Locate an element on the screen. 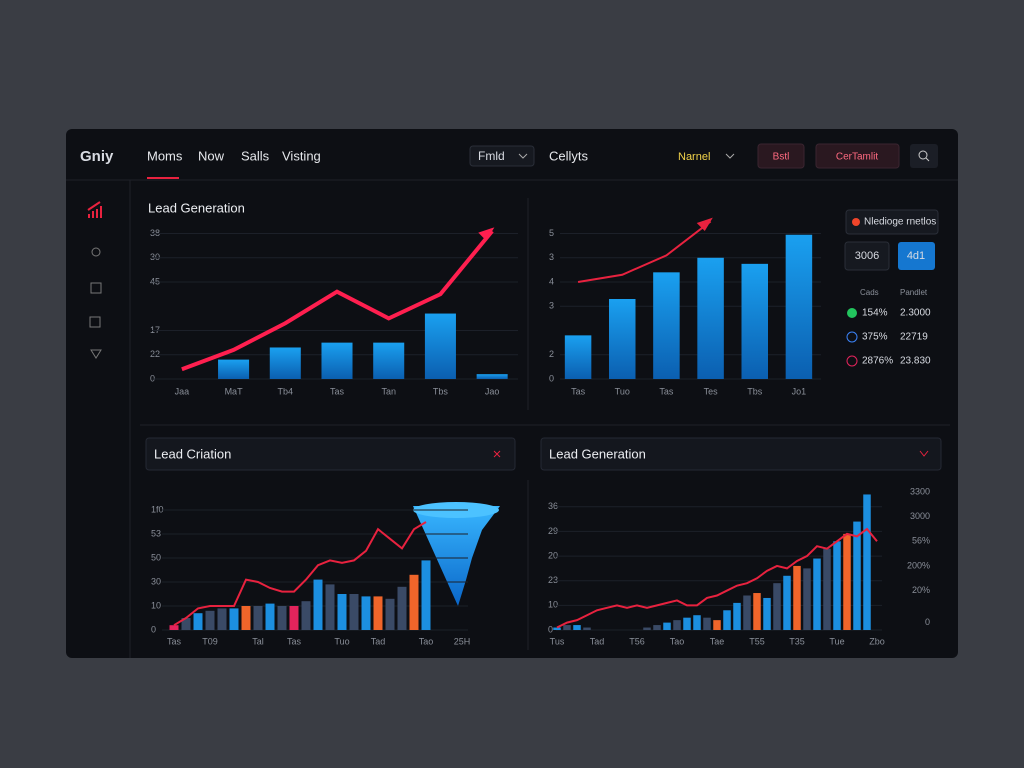 The height and width of the screenshot is (768, 1024). logo: Gniy is located at coordinates (97, 156).